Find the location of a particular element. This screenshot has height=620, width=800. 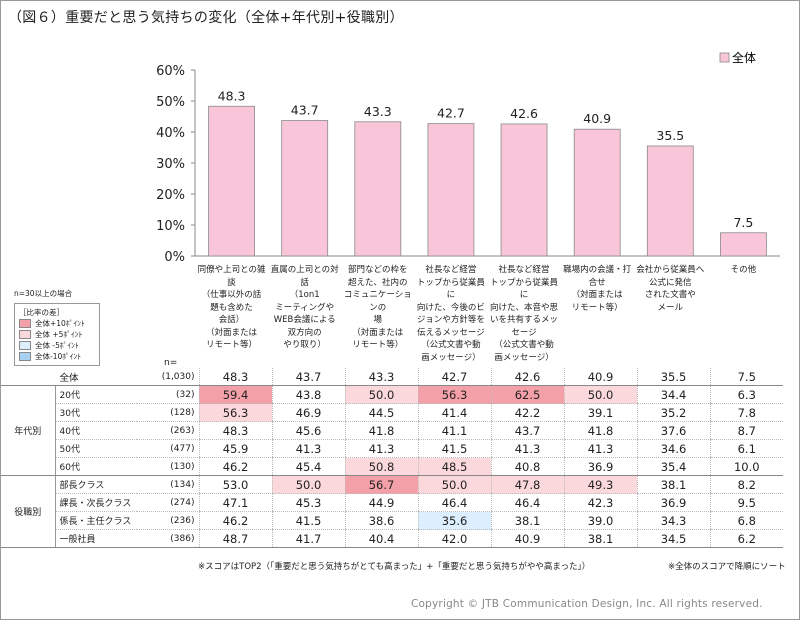

value-cell: 46.2 is located at coordinates (235, 520).